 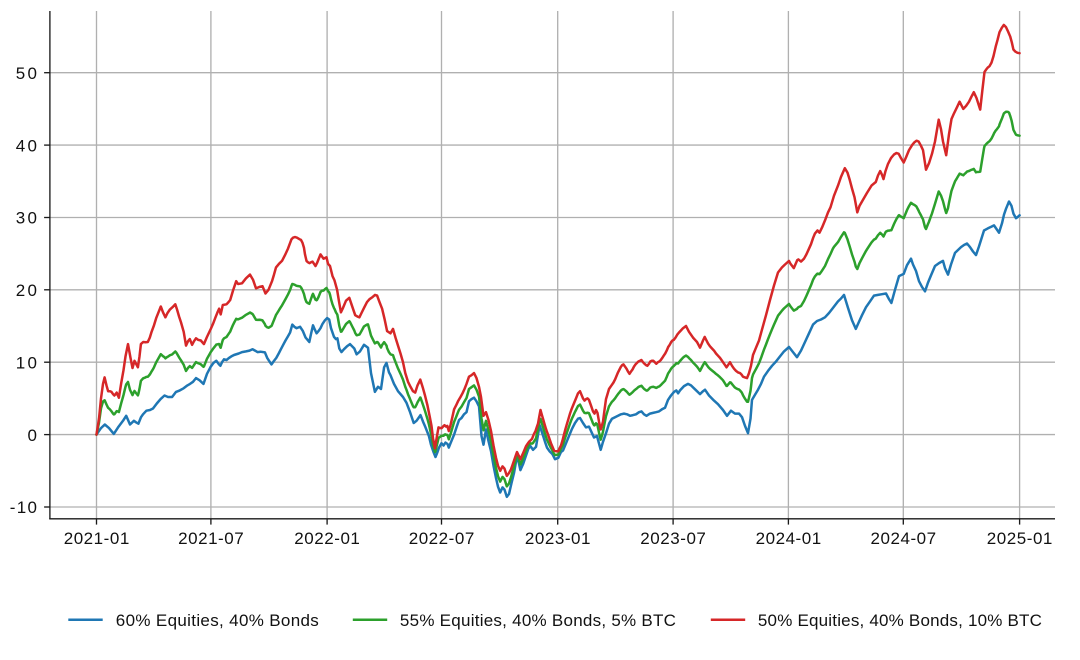 What do you see at coordinates (538, 620) in the screenshot?
I see `svg-text:55% Equities, 40% Bonds, 5% BT: 55% Equities, 40% Bonds, 5% BTC` at bounding box center [538, 620].